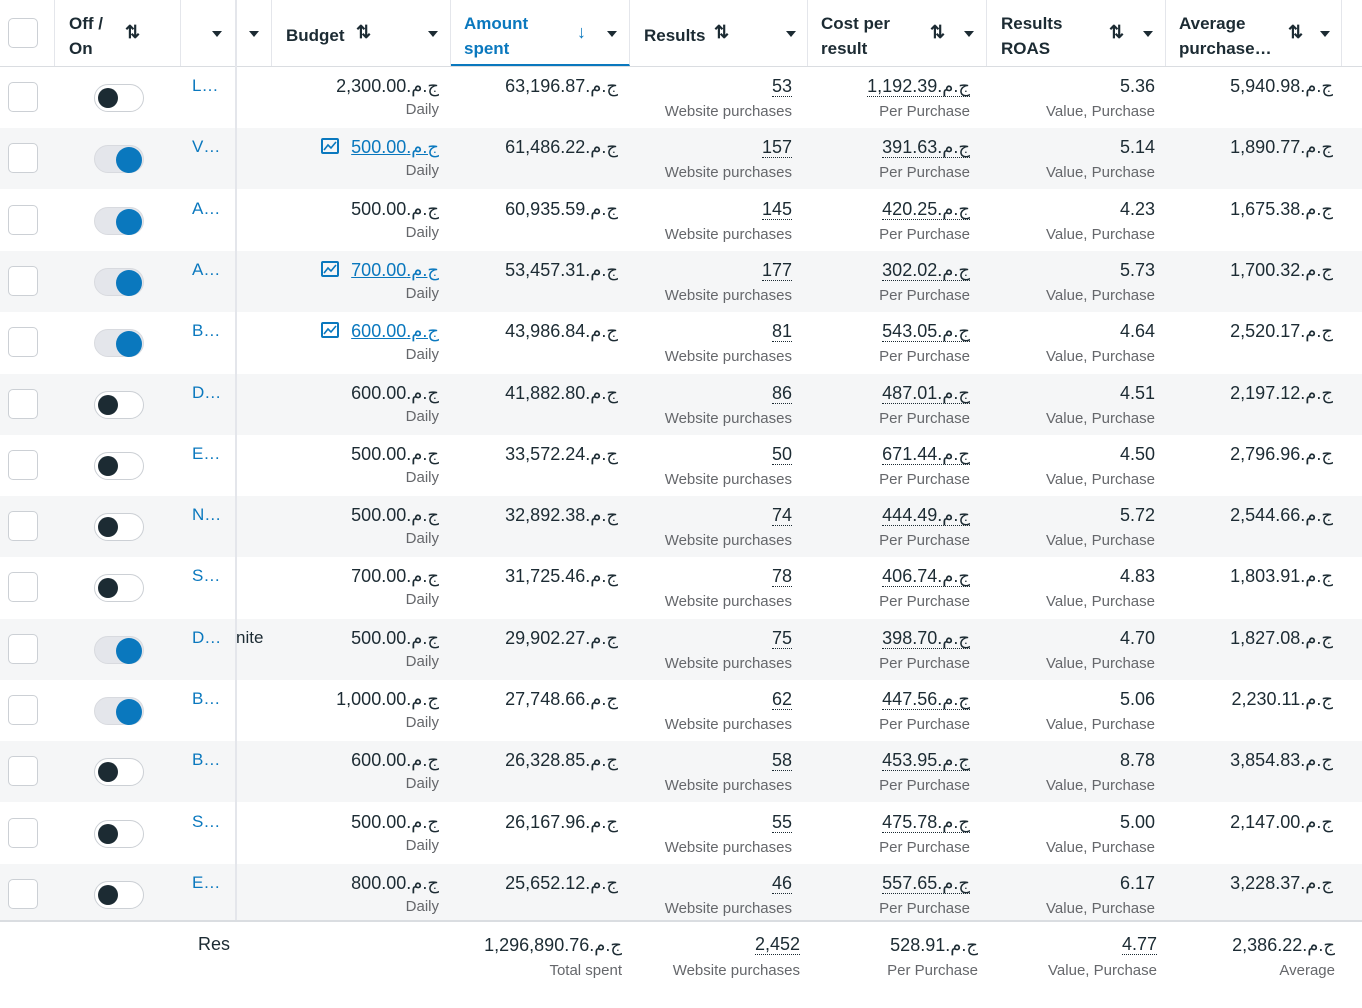 The image size is (1362, 1008). I want to click on cost-per-result-value: ج.م.447.56, so click(926, 699).